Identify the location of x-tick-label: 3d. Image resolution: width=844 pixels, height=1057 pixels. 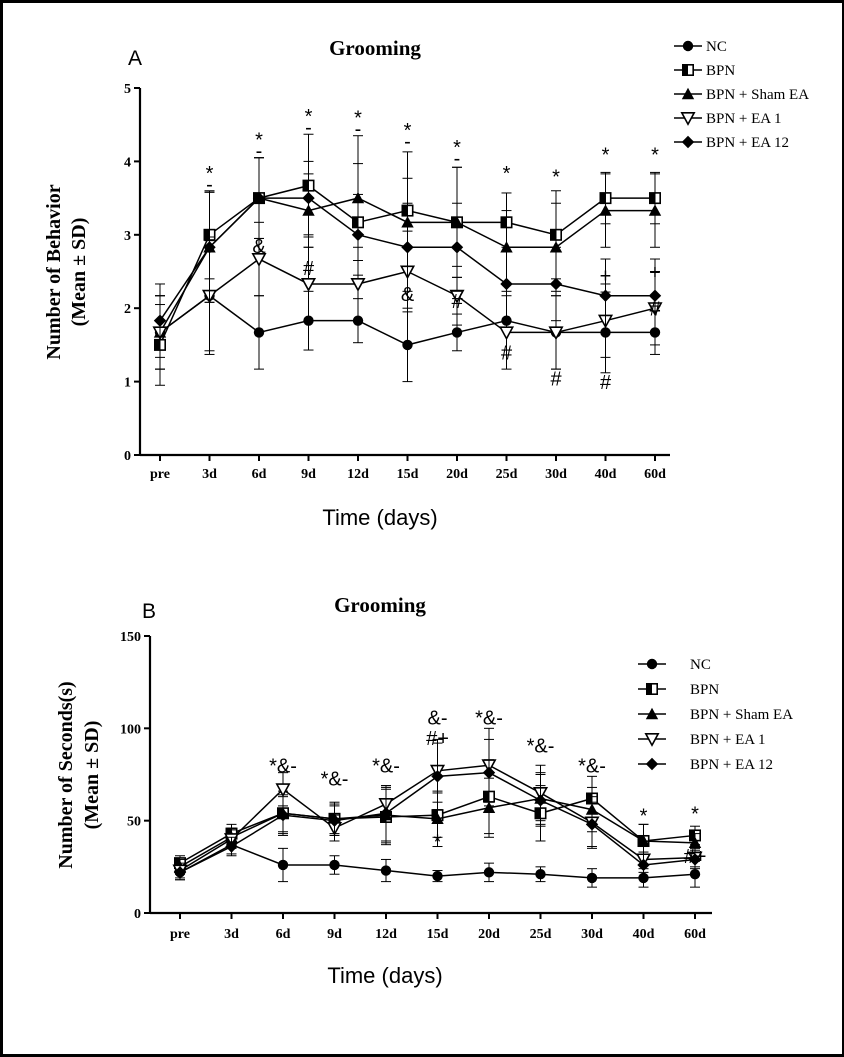
(209, 474).